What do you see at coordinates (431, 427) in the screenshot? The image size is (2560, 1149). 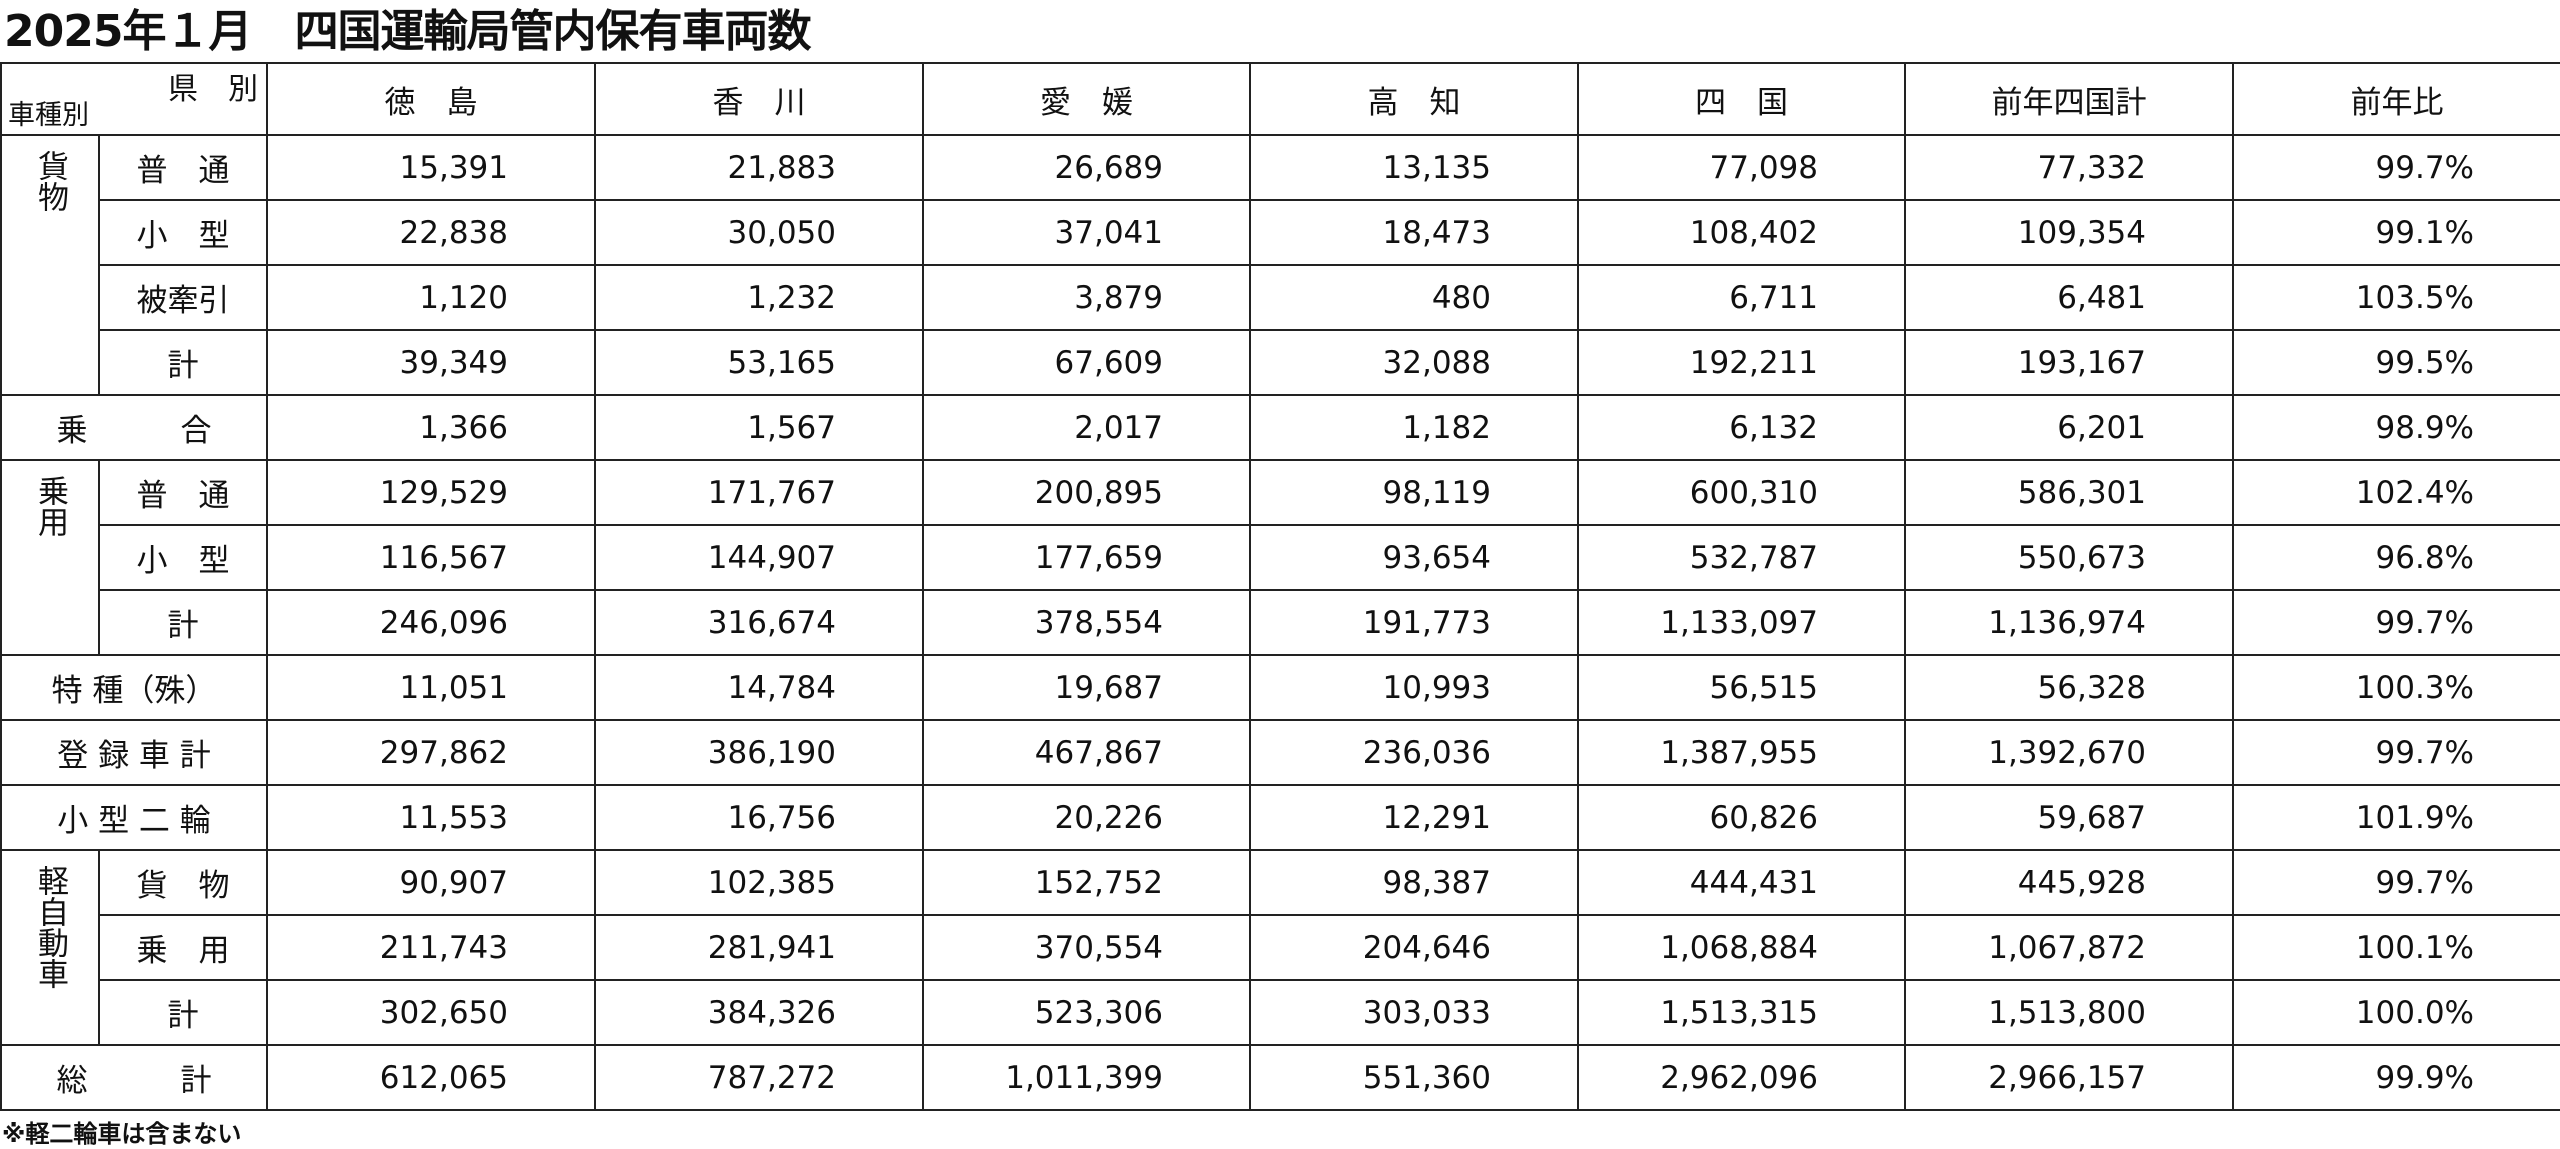 I see `value-cell: 1,366` at bounding box center [431, 427].